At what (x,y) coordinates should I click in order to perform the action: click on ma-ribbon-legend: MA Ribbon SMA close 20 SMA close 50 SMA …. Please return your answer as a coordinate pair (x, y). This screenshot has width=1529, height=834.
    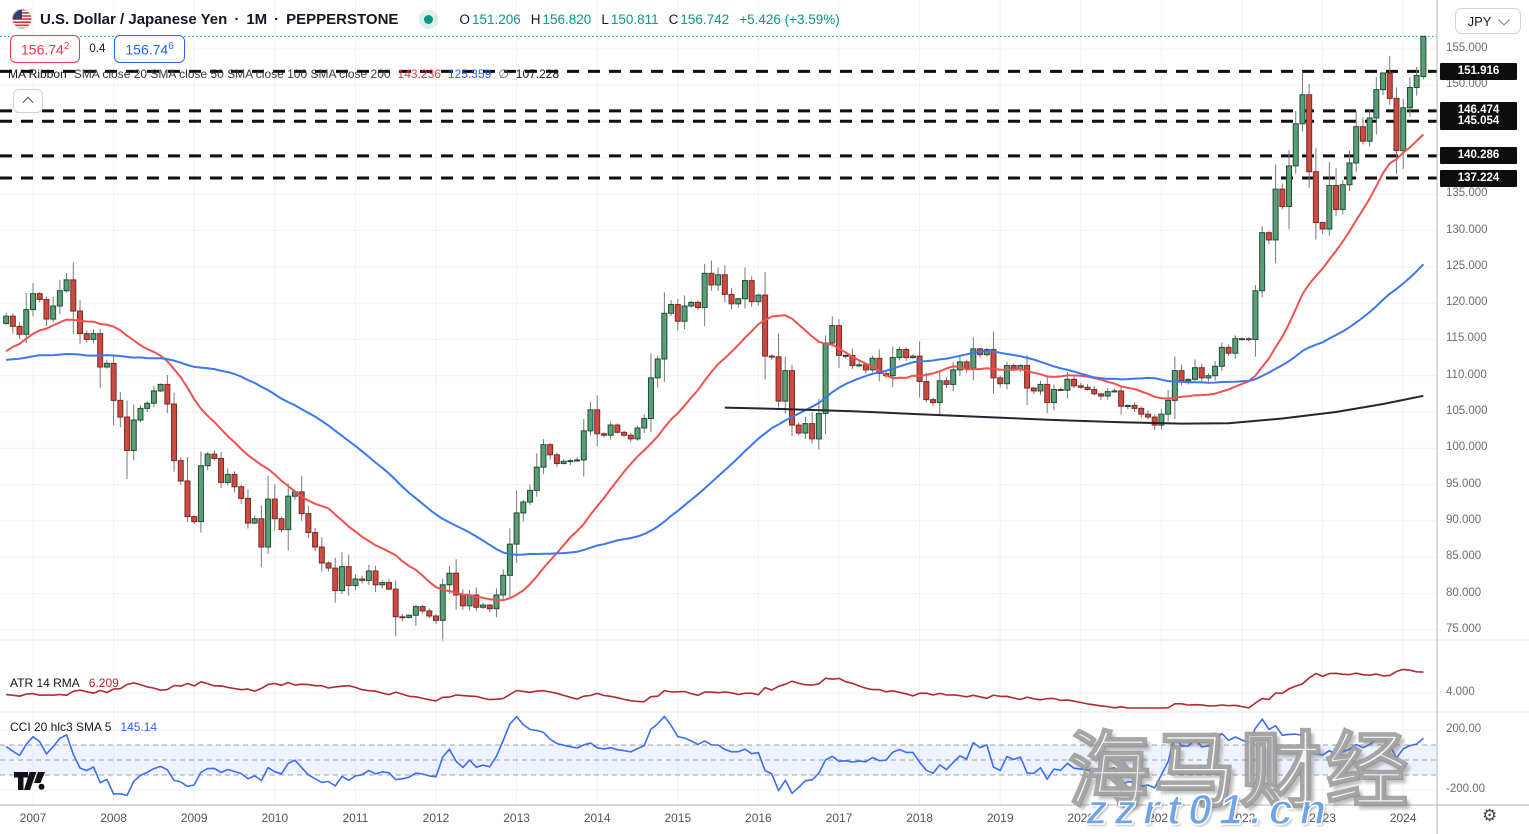
    Looking at the image, I should click on (283, 74).